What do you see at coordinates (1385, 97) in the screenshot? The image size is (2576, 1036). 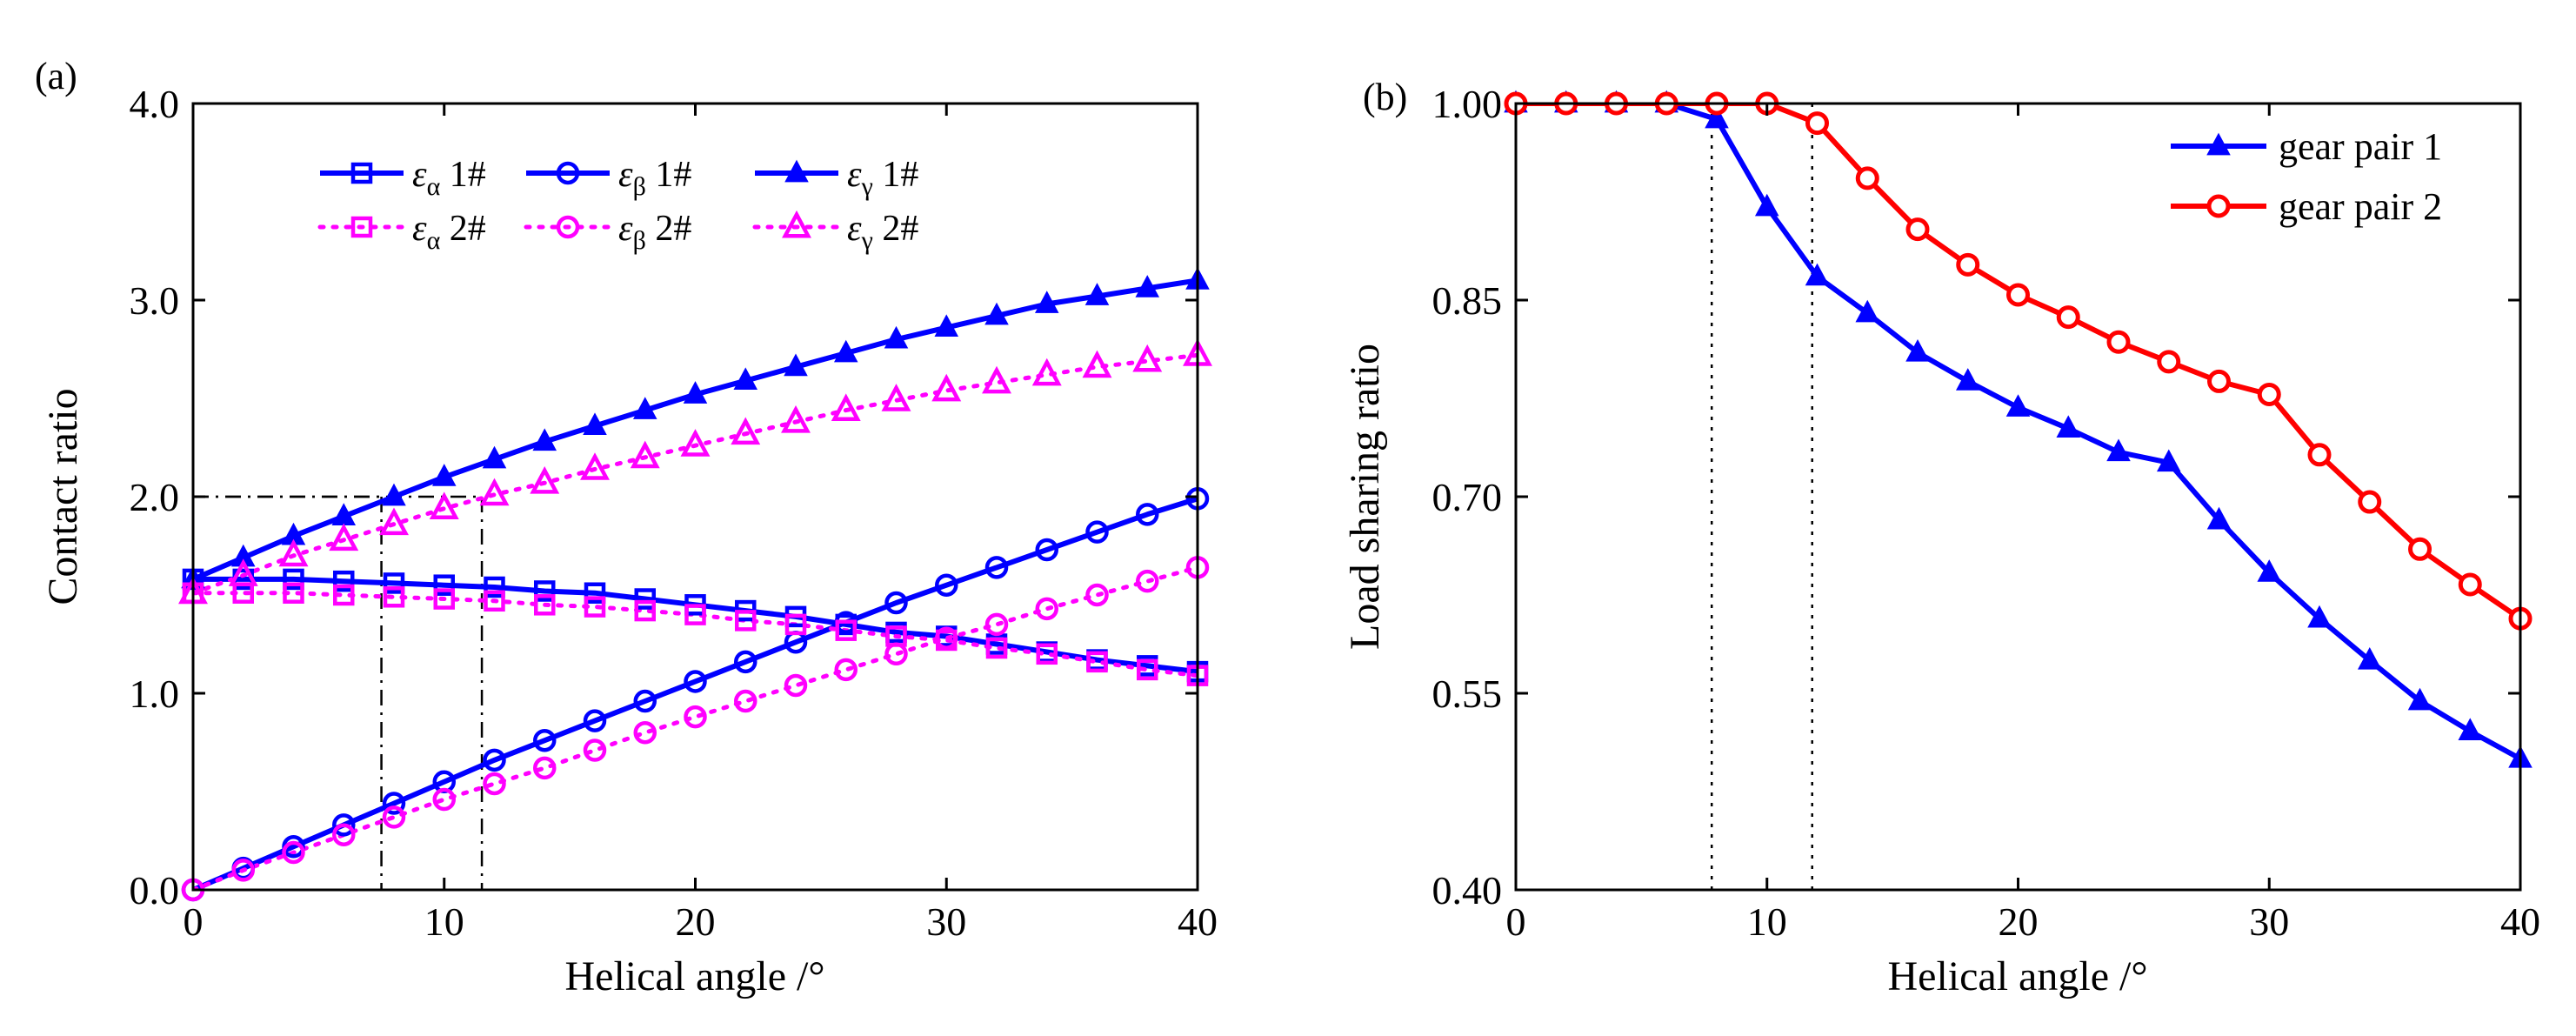 I see `panel-label-b: (b)` at bounding box center [1385, 97].